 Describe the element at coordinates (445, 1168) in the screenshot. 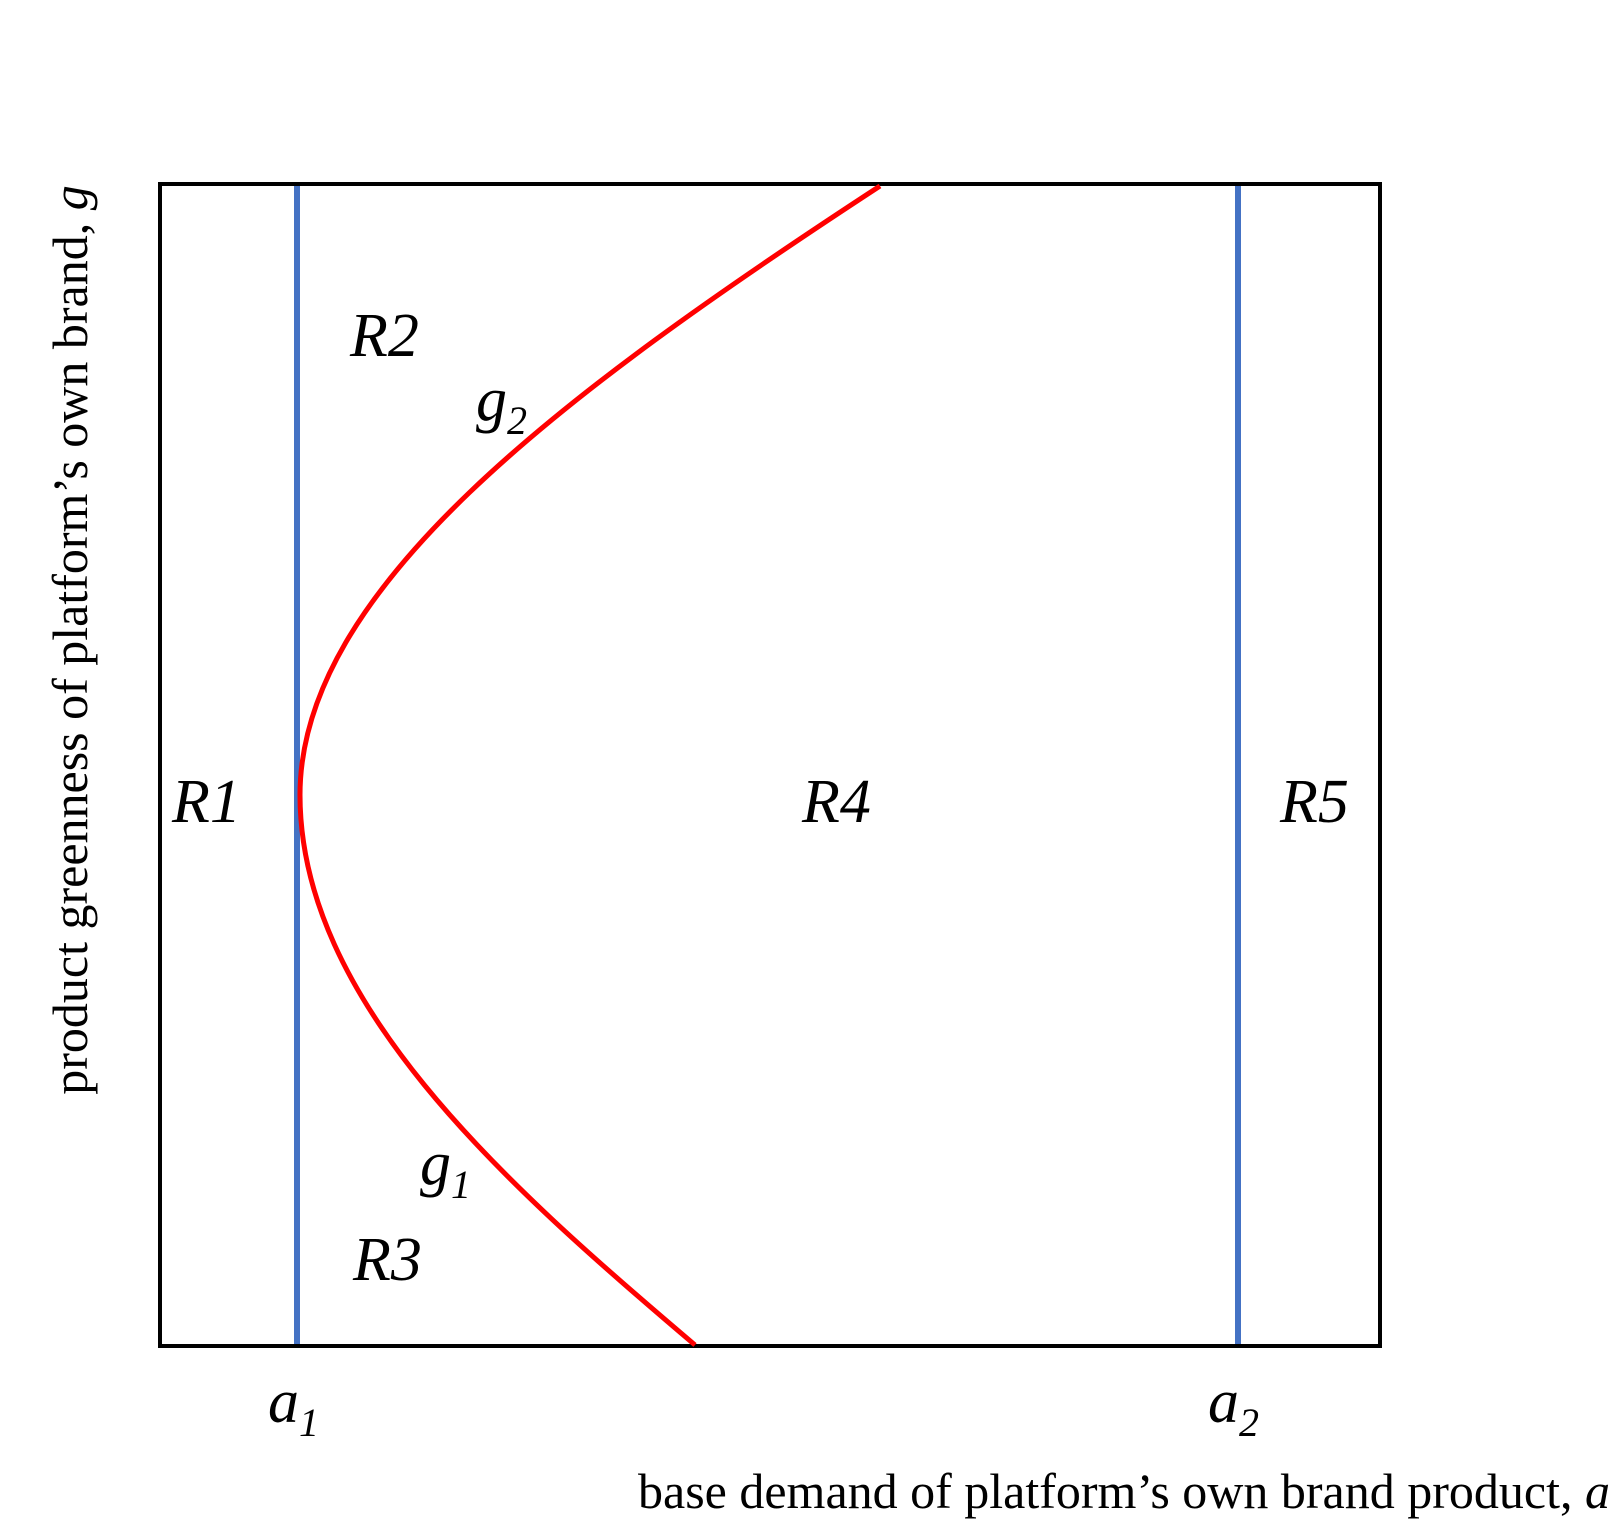

I see `curve-label-g1: g1` at that location.